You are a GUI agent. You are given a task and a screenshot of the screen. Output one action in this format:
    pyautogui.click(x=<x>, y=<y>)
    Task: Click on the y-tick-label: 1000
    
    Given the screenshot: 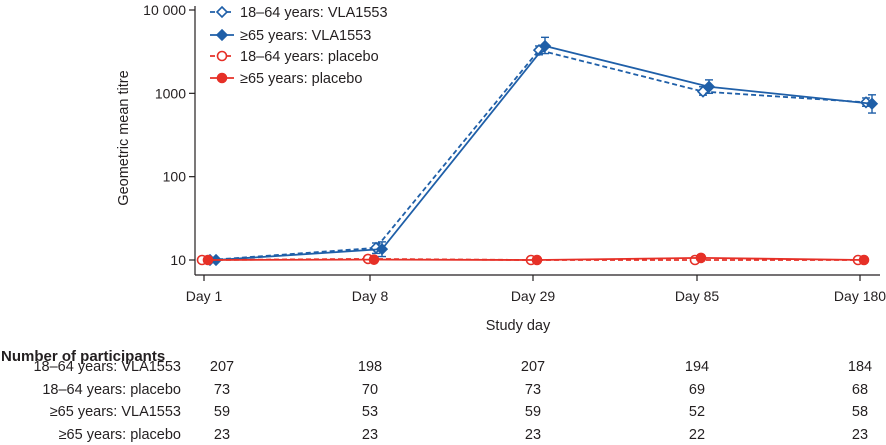 What is the action you would take?
    pyautogui.click(x=170, y=93)
    